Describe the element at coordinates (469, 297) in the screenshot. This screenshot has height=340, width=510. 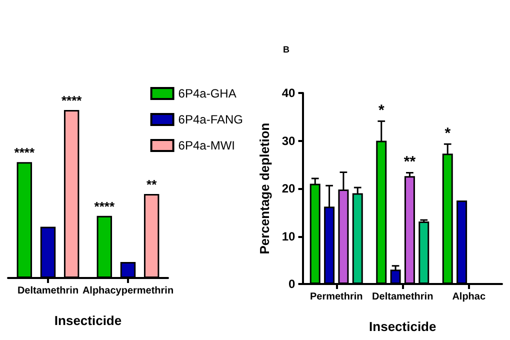
I see `x-tick-label: Alphac` at that location.